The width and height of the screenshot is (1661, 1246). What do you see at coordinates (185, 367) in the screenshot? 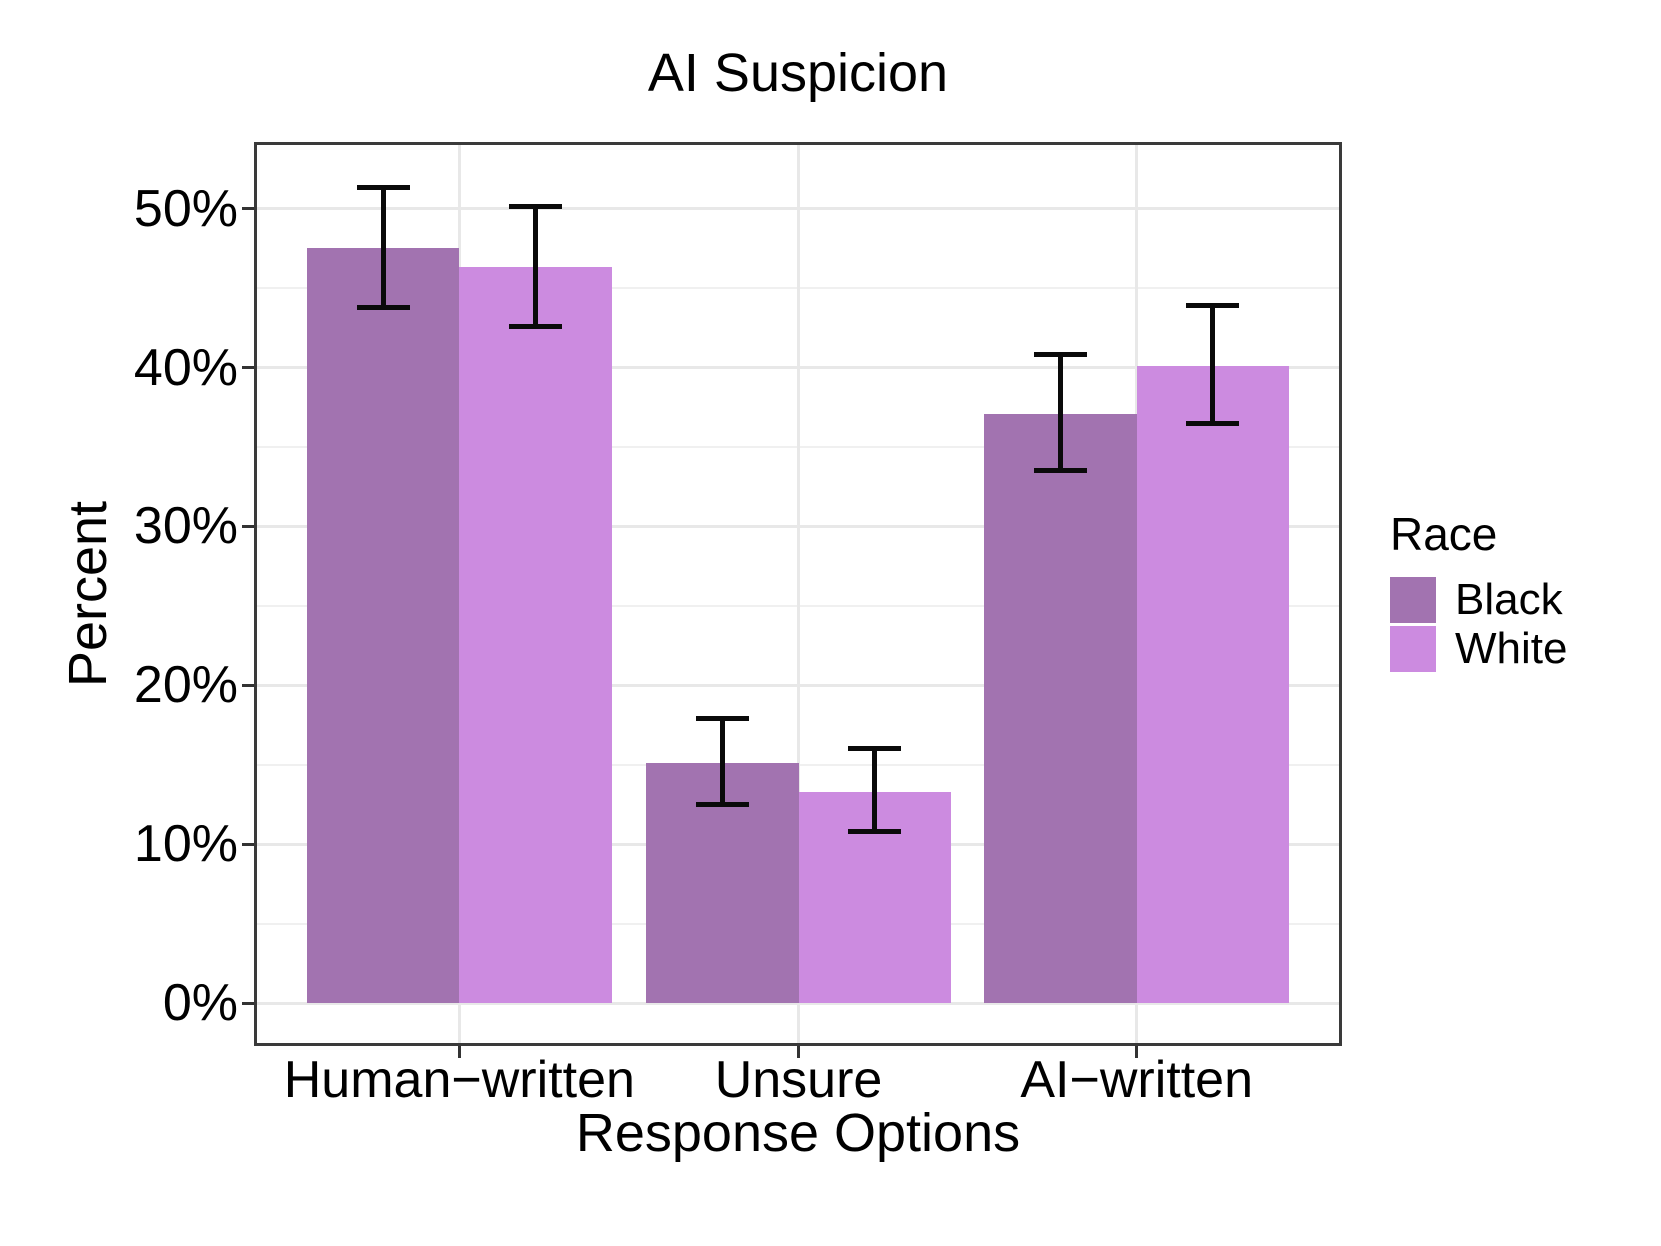
I see `y-tick-label: 40%` at bounding box center [185, 367].